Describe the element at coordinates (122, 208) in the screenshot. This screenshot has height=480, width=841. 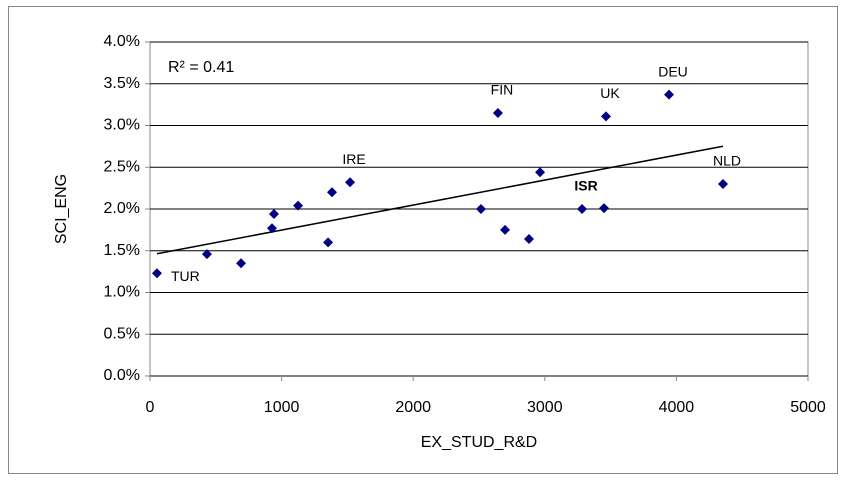
I see `y-tick-label: 2.0%` at that location.